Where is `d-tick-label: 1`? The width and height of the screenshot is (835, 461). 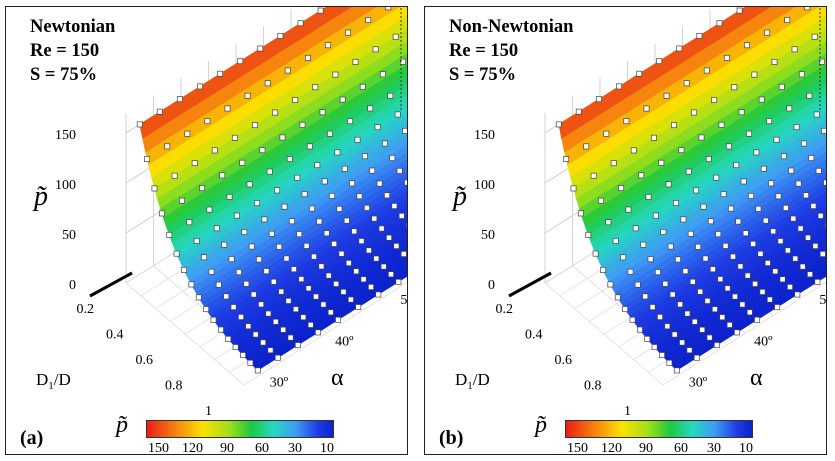
d-tick-label: 1 is located at coordinates (627, 411).